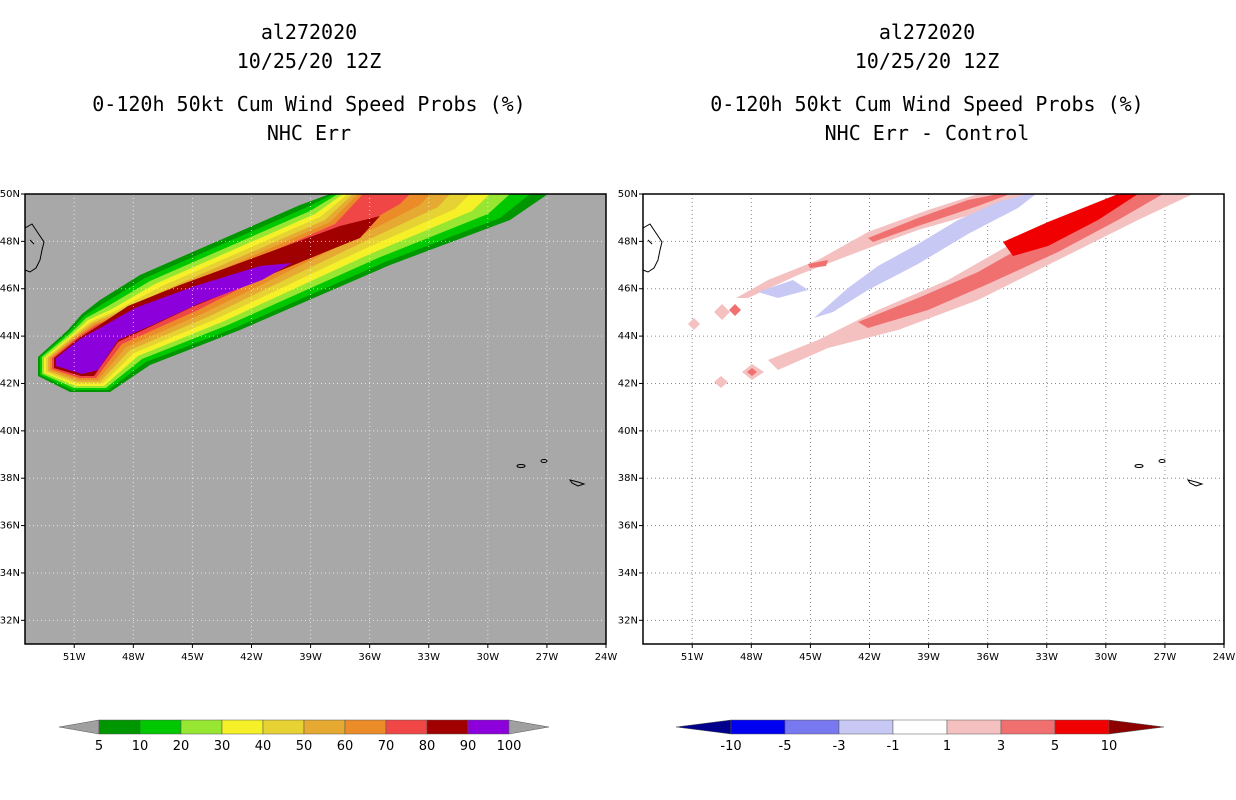 Image resolution: width=1236 pixels, height=800 pixels. What do you see at coordinates (947, 746) in the screenshot?
I see `colorbar-label: 1` at bounding box center [947, 746].